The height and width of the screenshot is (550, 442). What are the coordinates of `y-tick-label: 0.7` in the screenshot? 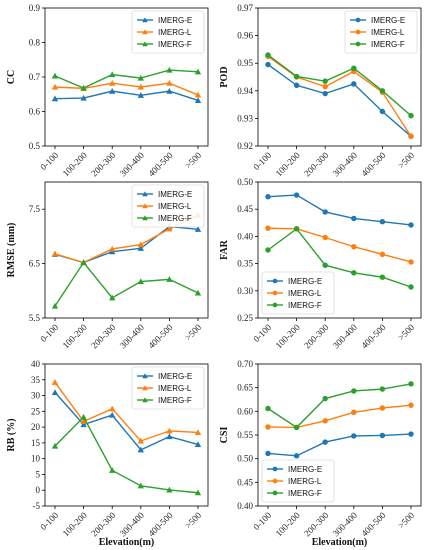 It's located at (35, 77).